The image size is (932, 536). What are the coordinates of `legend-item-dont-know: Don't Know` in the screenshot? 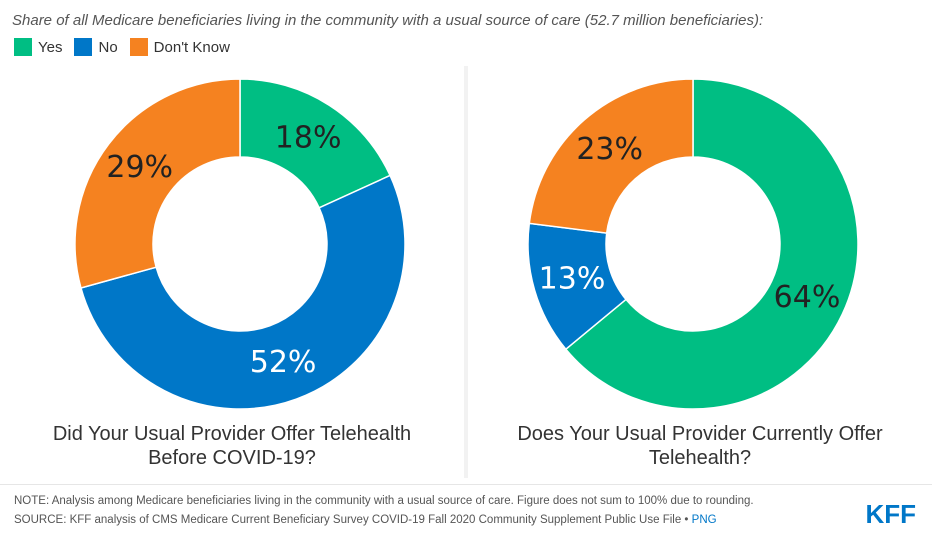 It's located at (179, 47).